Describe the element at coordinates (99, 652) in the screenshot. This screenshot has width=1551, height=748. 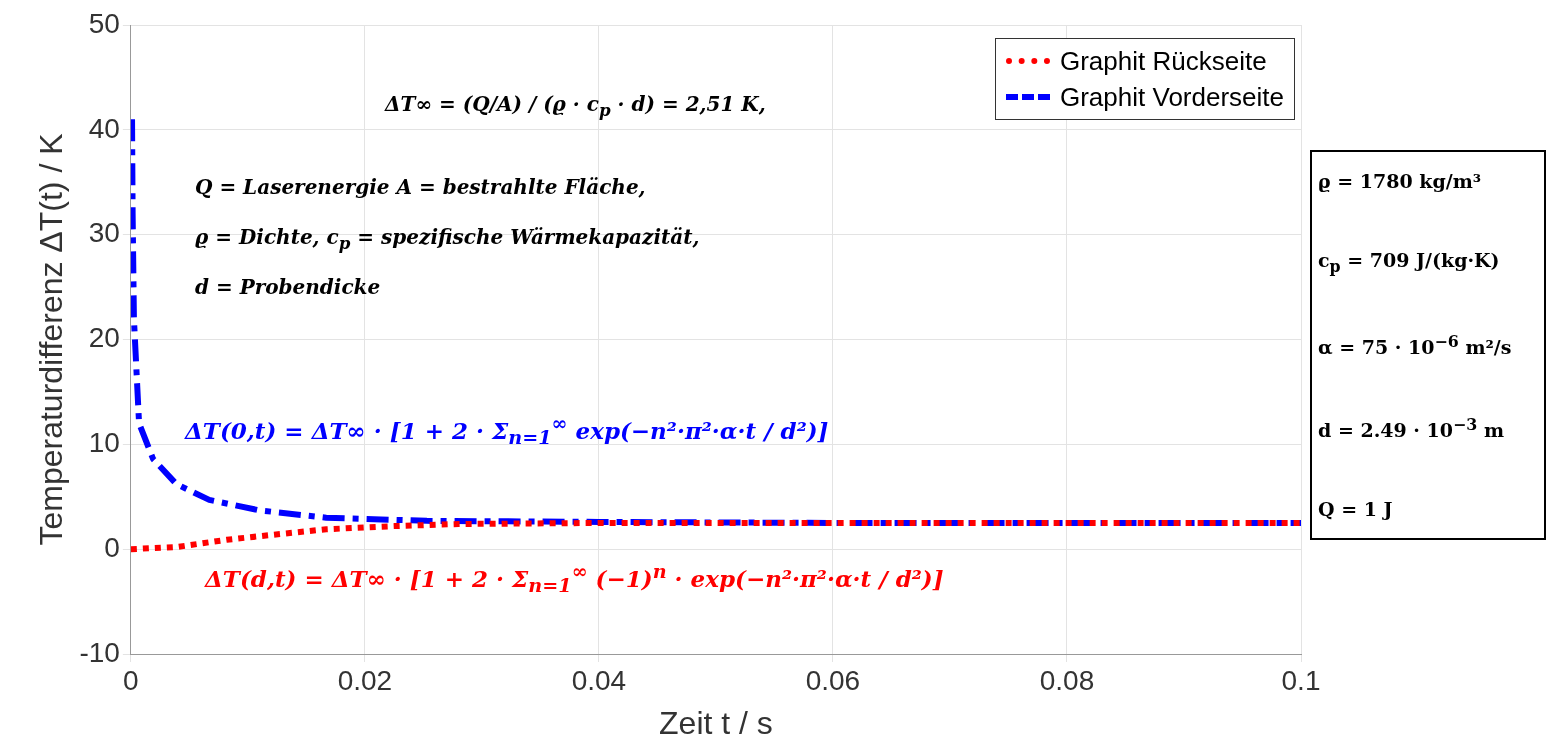
I see `y-tick-label: -10` at that location.